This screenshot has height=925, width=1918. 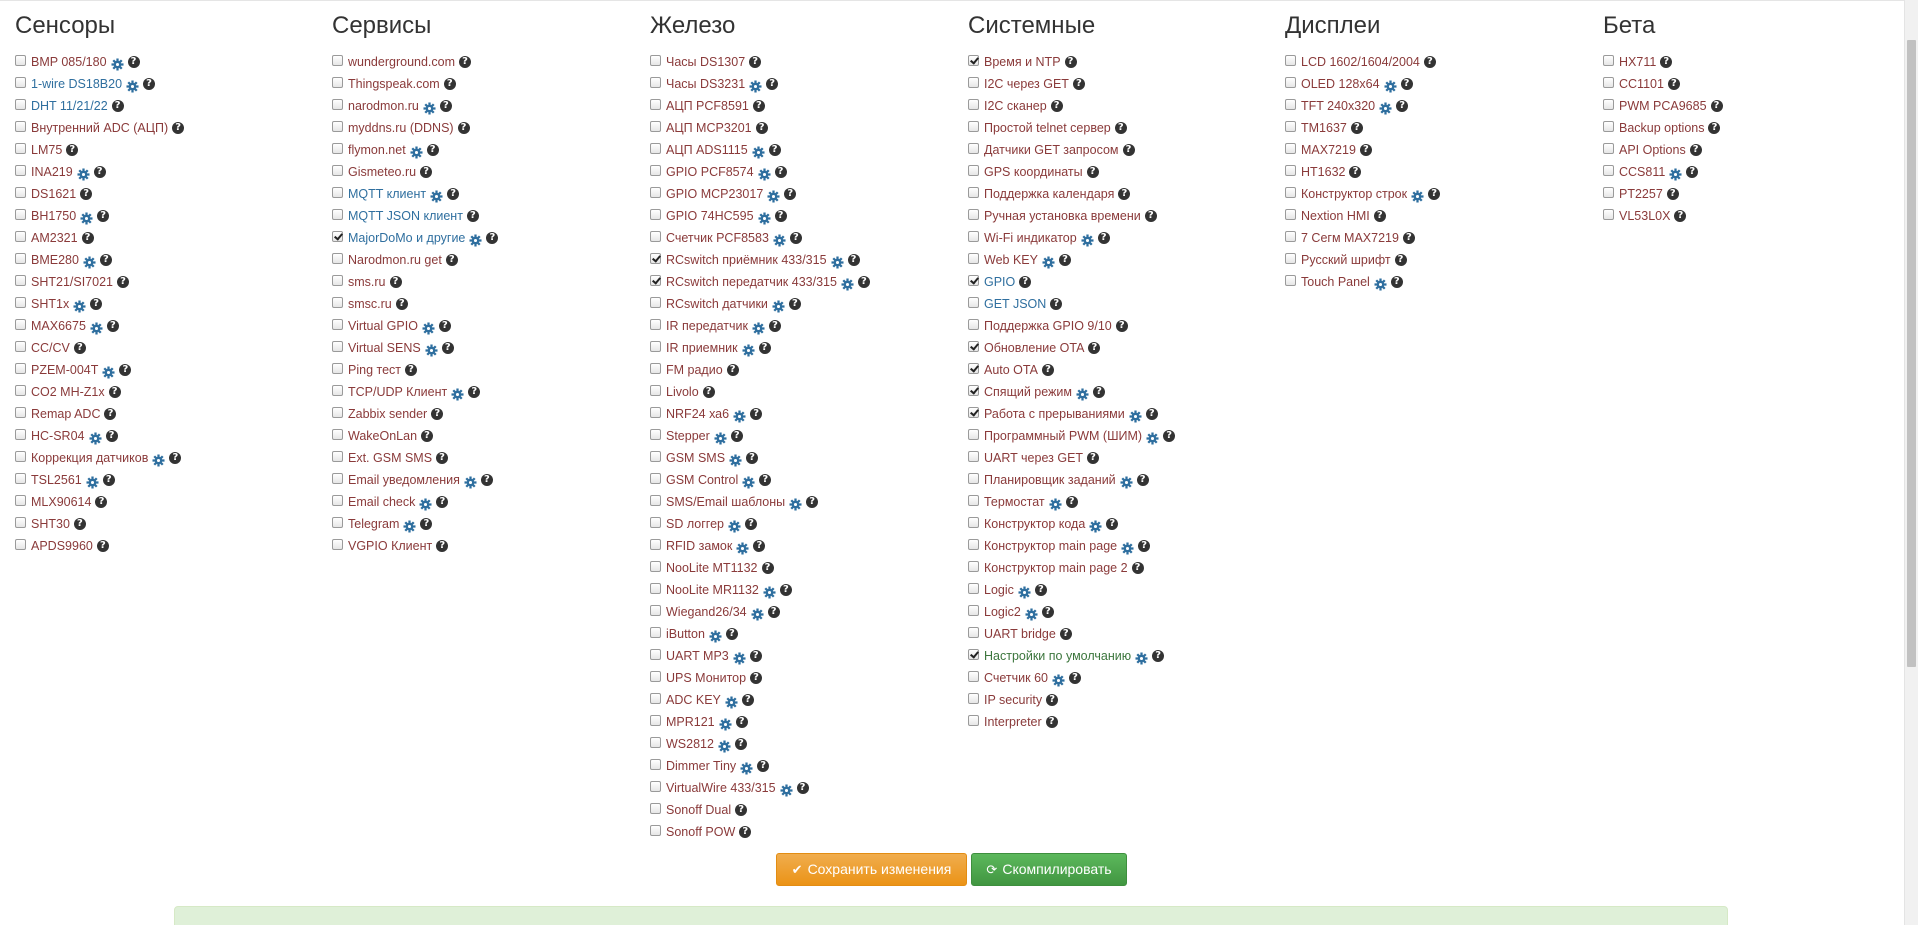 I want to click on module-label: Interpreter, so click(x=1013, y=722).